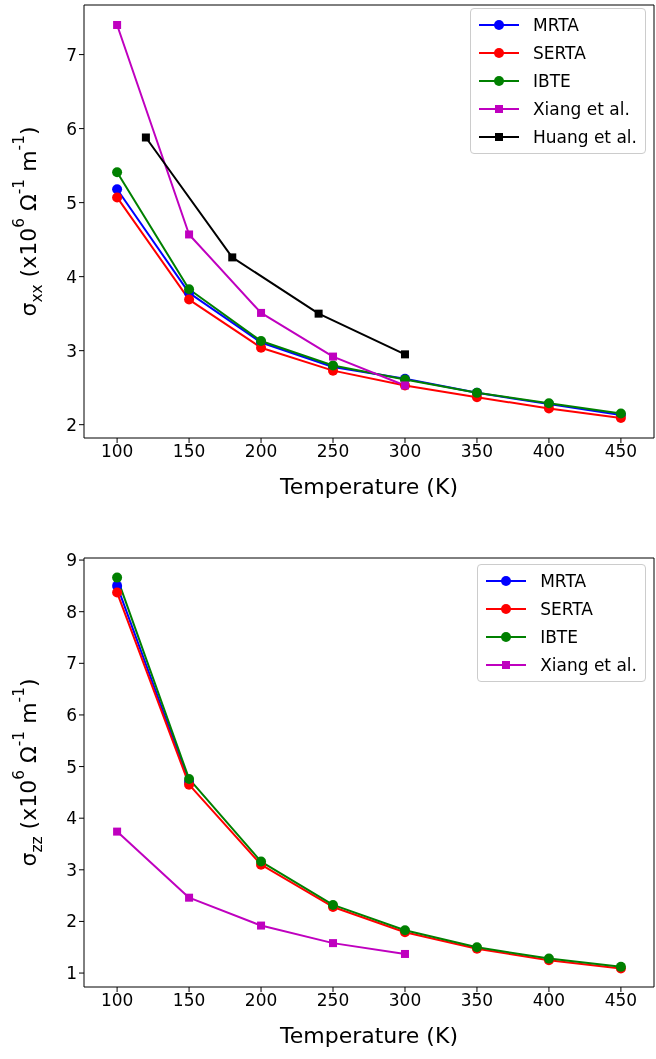 The width and height of the screenshot is (656, 1059). What do you see at coordinates (71, 611) in the screenshot?
I see `y-tick-label: 8` at bounding box center [71, 611].